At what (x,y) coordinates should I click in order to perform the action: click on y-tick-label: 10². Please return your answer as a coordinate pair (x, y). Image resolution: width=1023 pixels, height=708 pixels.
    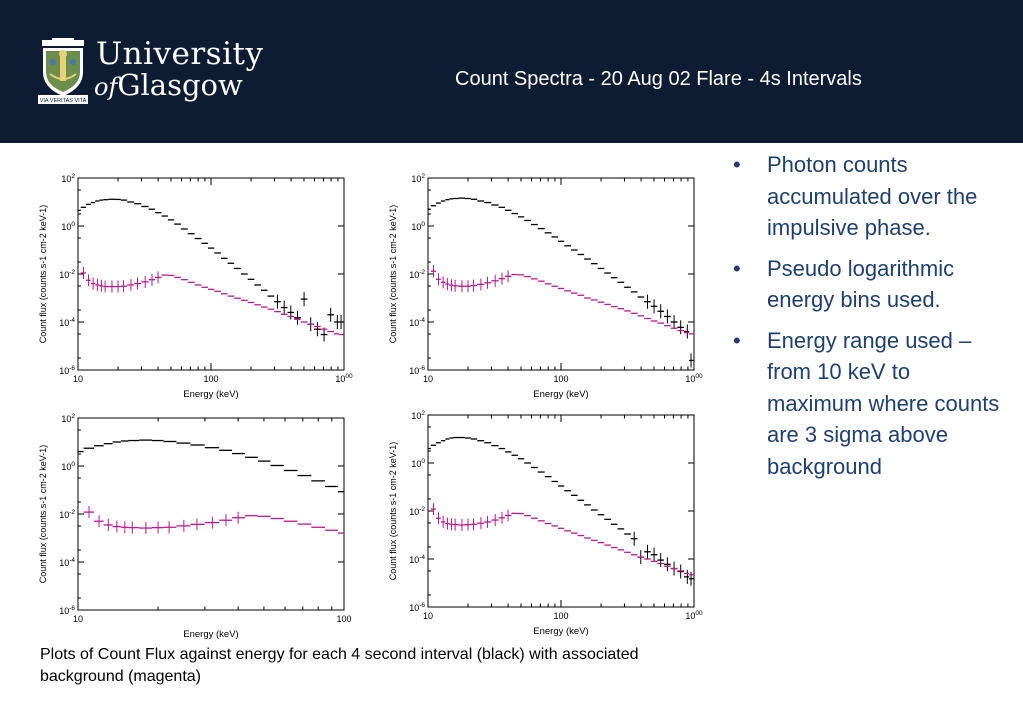
    Looking at the image, I should click on (418, 415).